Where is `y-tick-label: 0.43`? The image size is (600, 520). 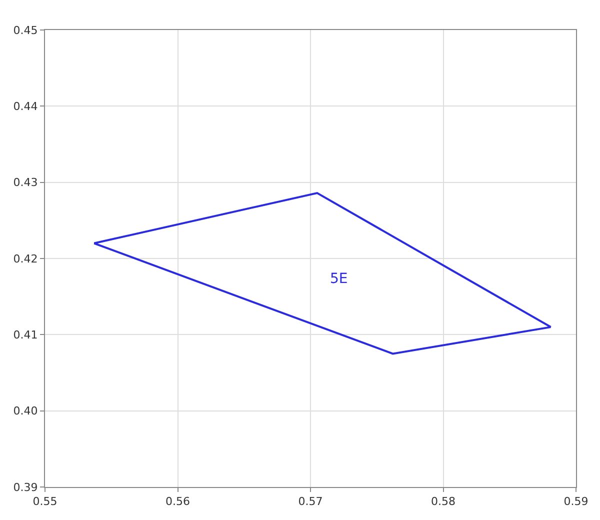 y-tick-label: 0.43 is located at coordinates (25, 183).